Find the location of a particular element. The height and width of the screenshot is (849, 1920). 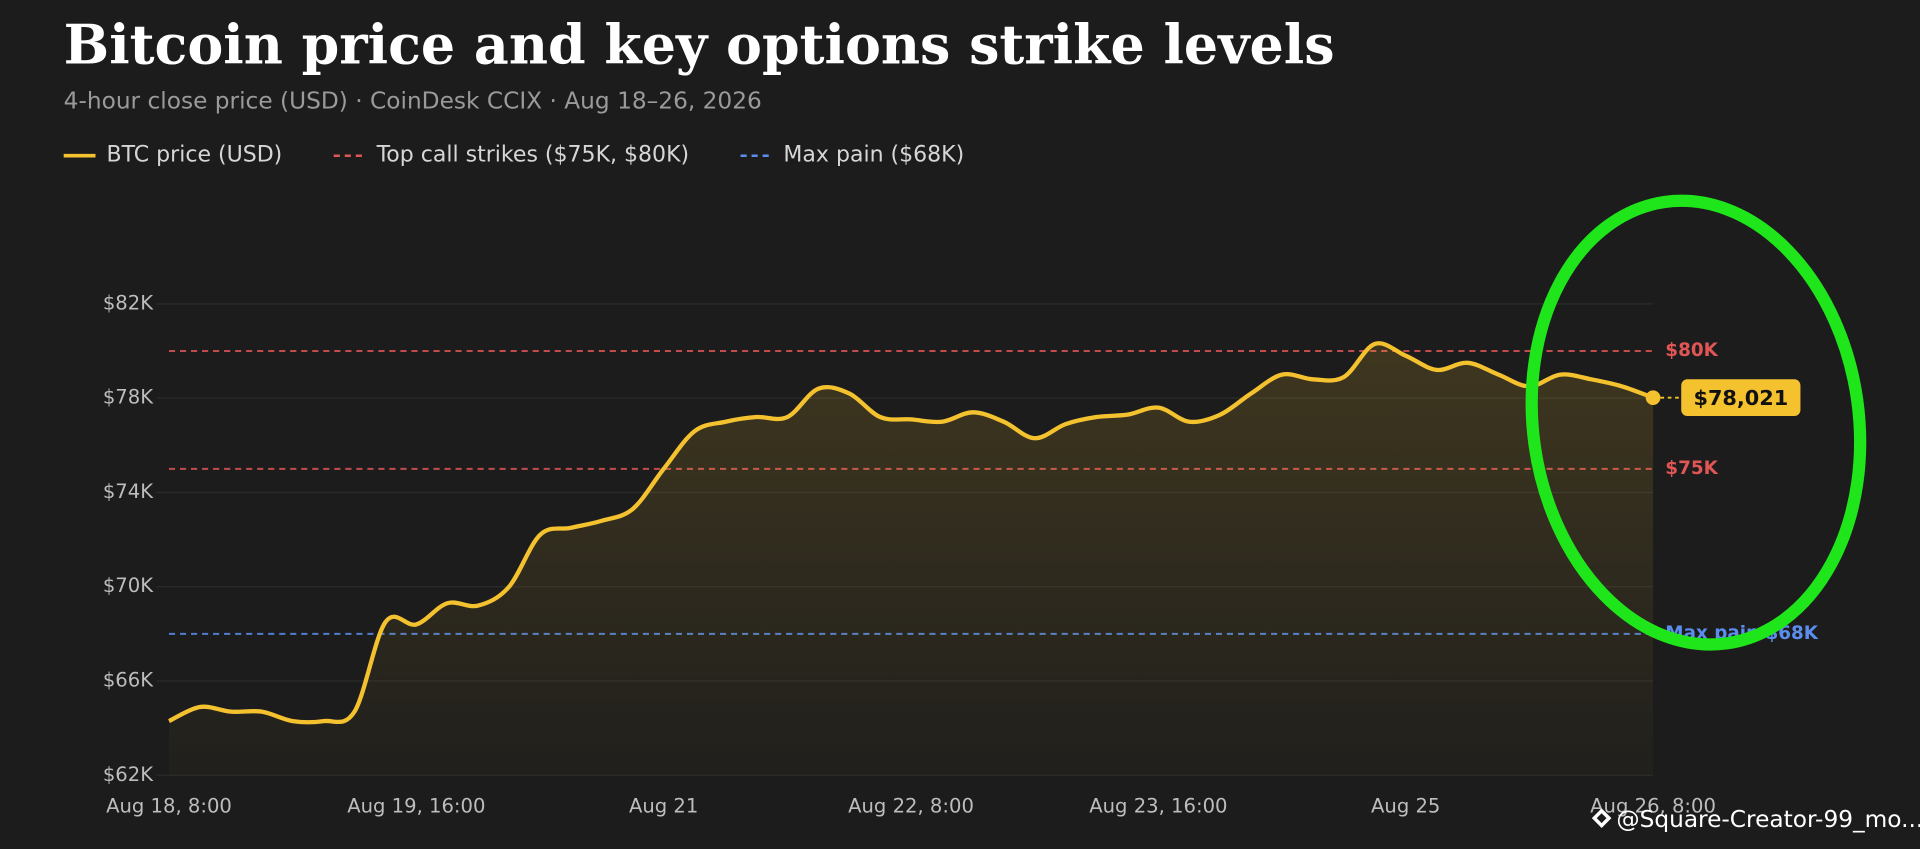

y-tick-label: $70K is located at coordinates (128, 585).